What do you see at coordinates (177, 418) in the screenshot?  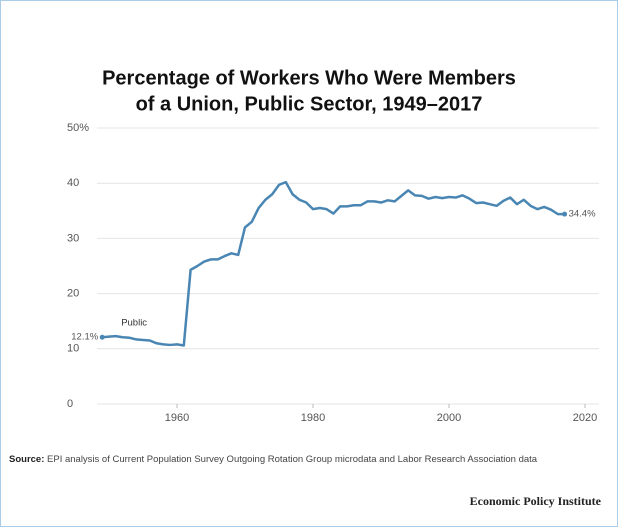 I see `x-tick-label: 1960` at bounding box center [177, 418].